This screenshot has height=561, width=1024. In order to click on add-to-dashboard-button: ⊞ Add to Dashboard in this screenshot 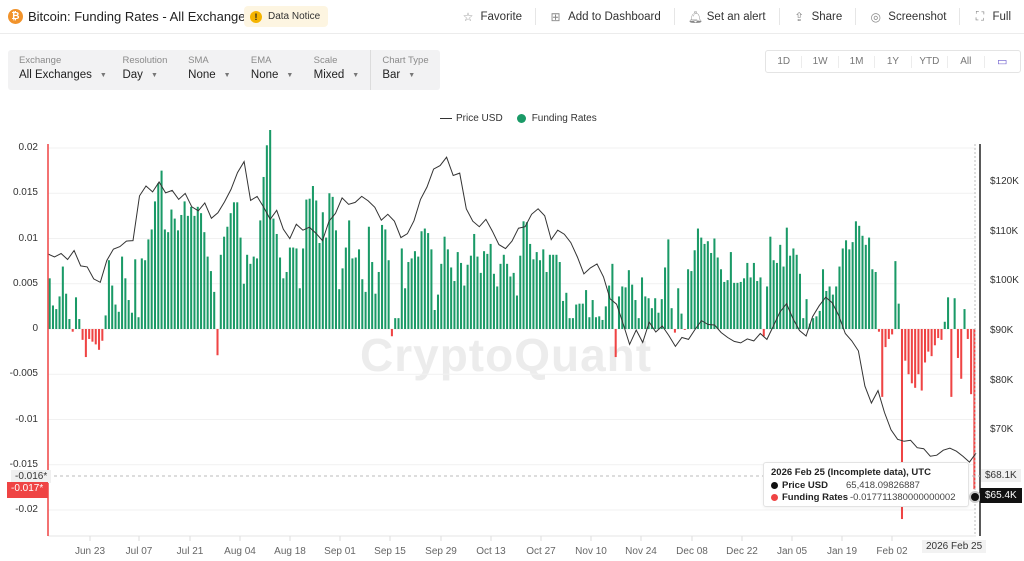, I will do `click(604, 16)`.